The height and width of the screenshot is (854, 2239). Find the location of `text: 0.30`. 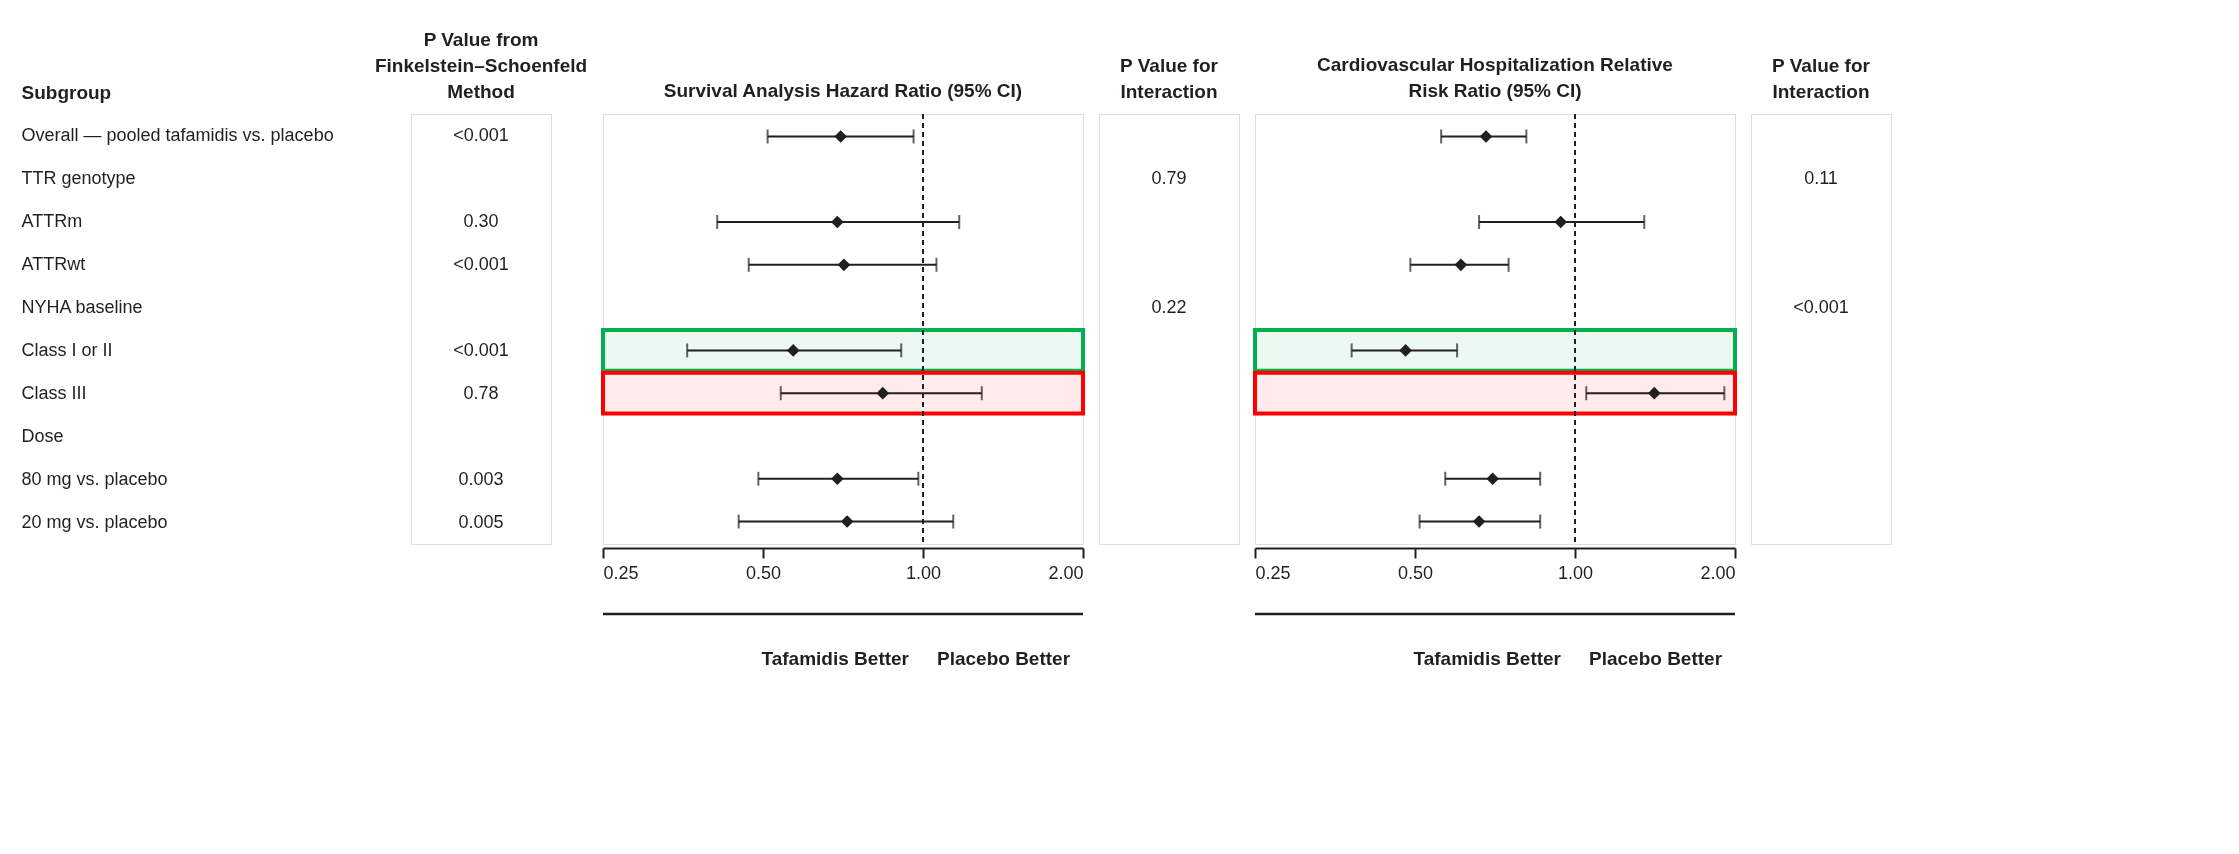

text: 0.30 is located at coordinates (481, 220).